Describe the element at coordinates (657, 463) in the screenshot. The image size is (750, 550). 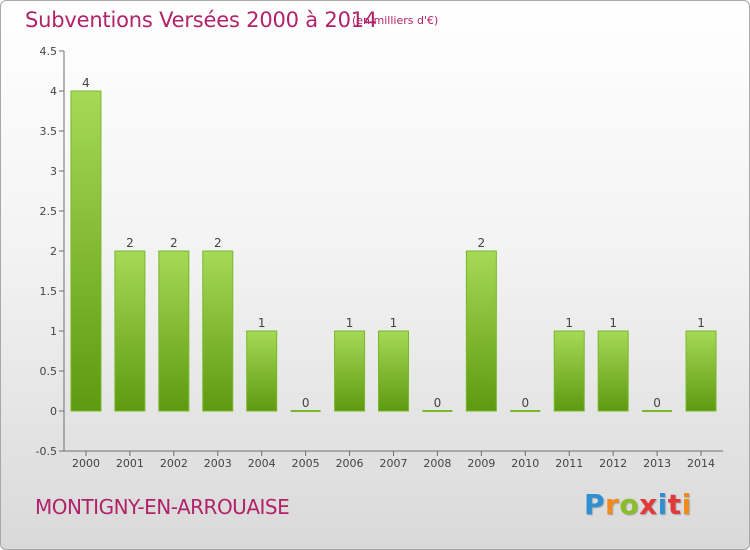
I see `x-tick-label: 2013` at that location.